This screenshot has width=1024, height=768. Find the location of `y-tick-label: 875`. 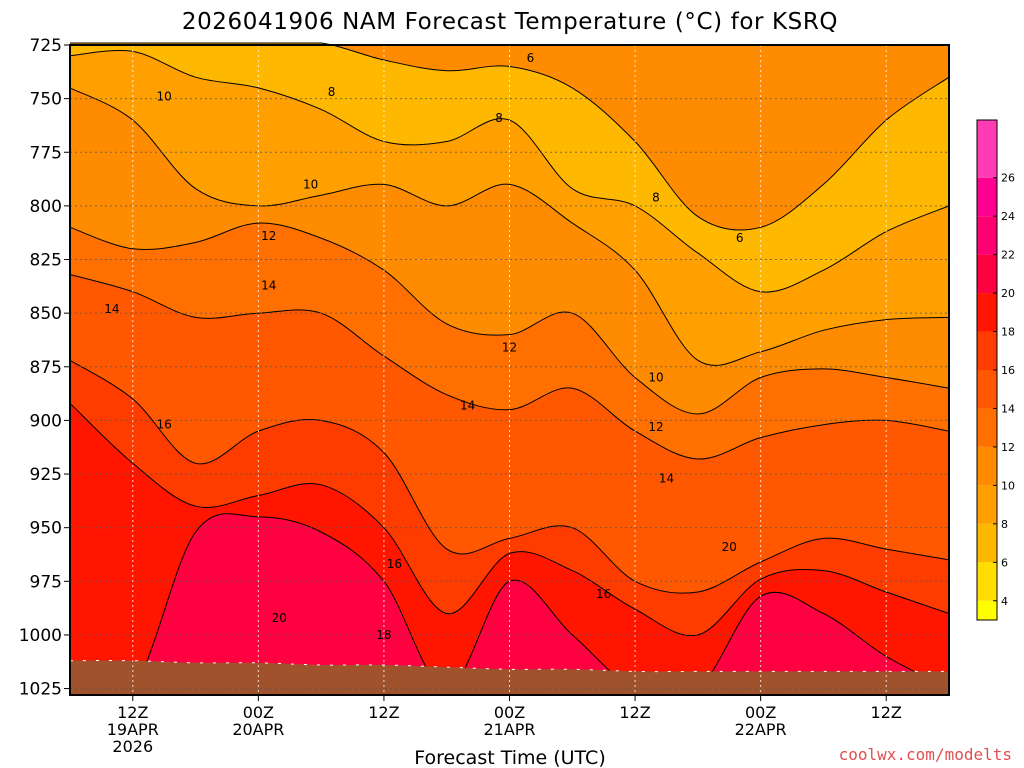

y-tick-label: 875 is located at coordinates (46, 368).